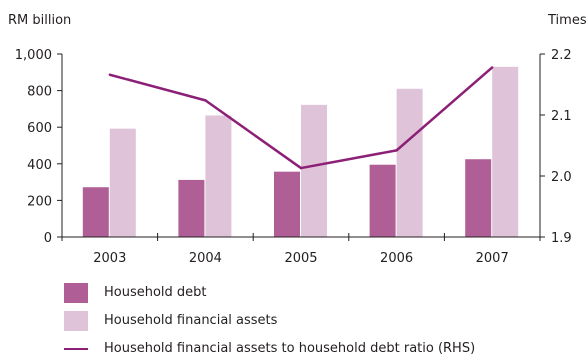 This screenshot has width=586, height=357. Describe the element at coordinates (39, 128) in the screenshot. I see `left-axis-tick-label: 600` at that location.